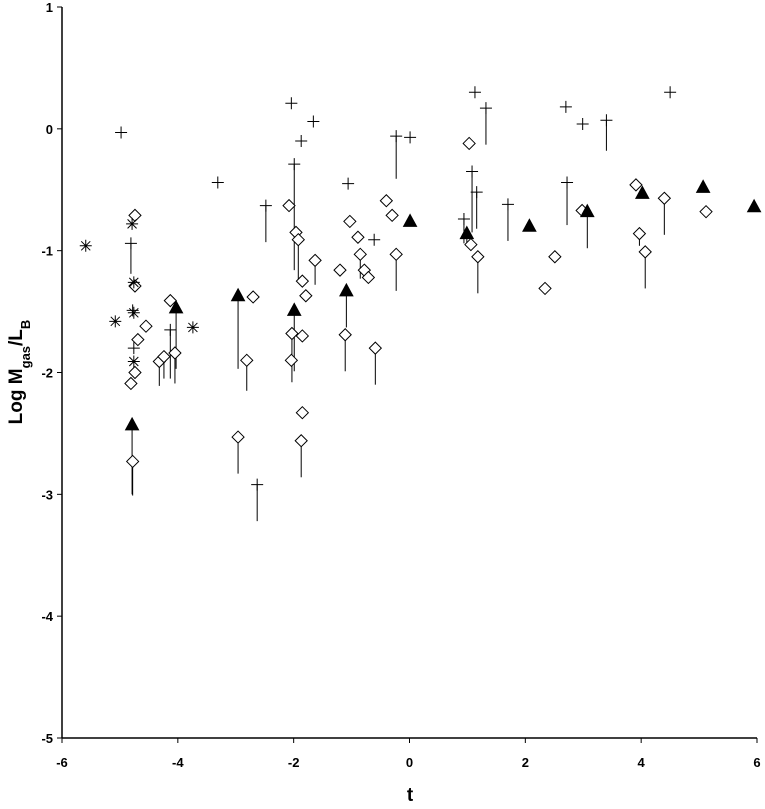 This screenshot has height=809, width=765. What do you see at coordinates (178, 762) in the screenshot?
I see `x-tick-label: -4` at bounding box center [178, 762].